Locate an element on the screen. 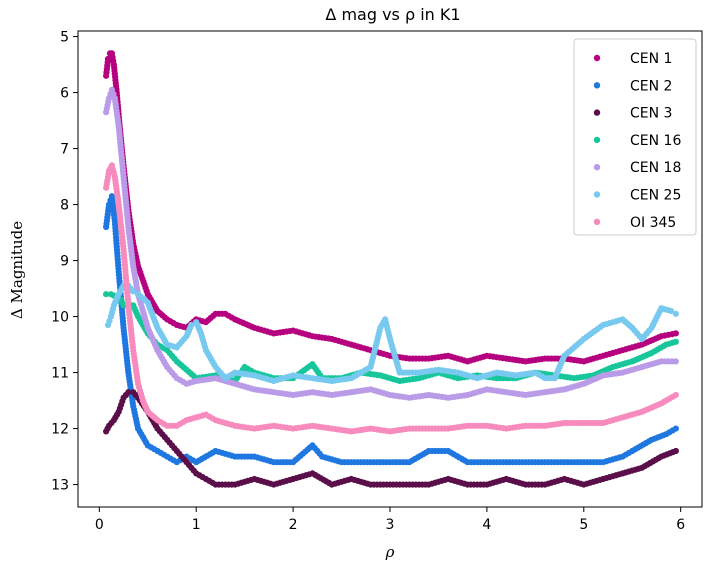 This screenshot has width=704, height=564. legend-label: CEN 1 is located at coordinates (651, 59).